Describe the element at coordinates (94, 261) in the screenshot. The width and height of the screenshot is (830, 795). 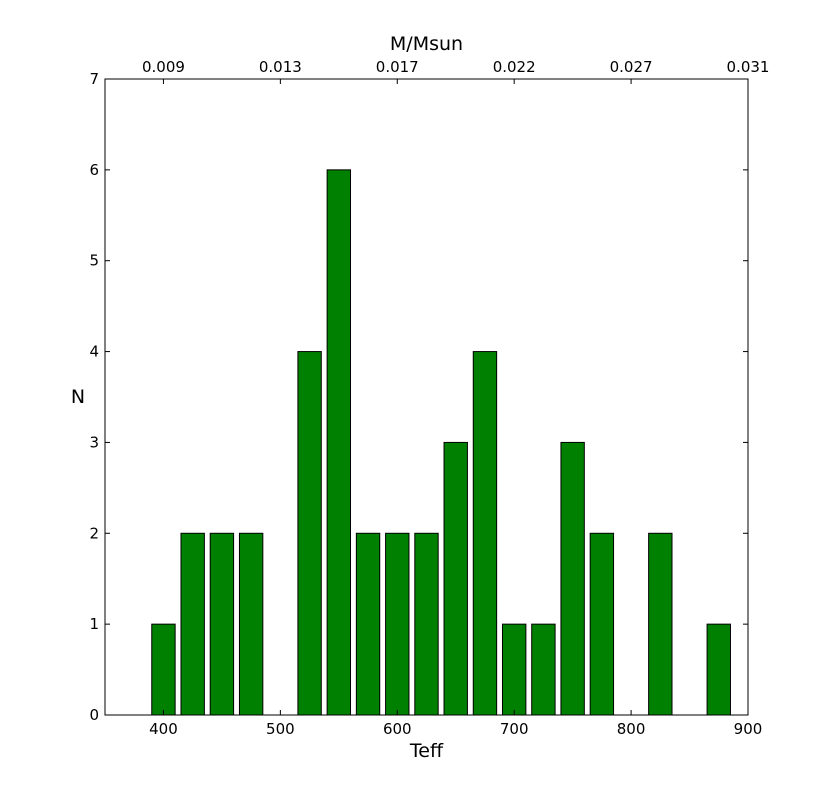
I see `y-tick-label: 5` at that location.